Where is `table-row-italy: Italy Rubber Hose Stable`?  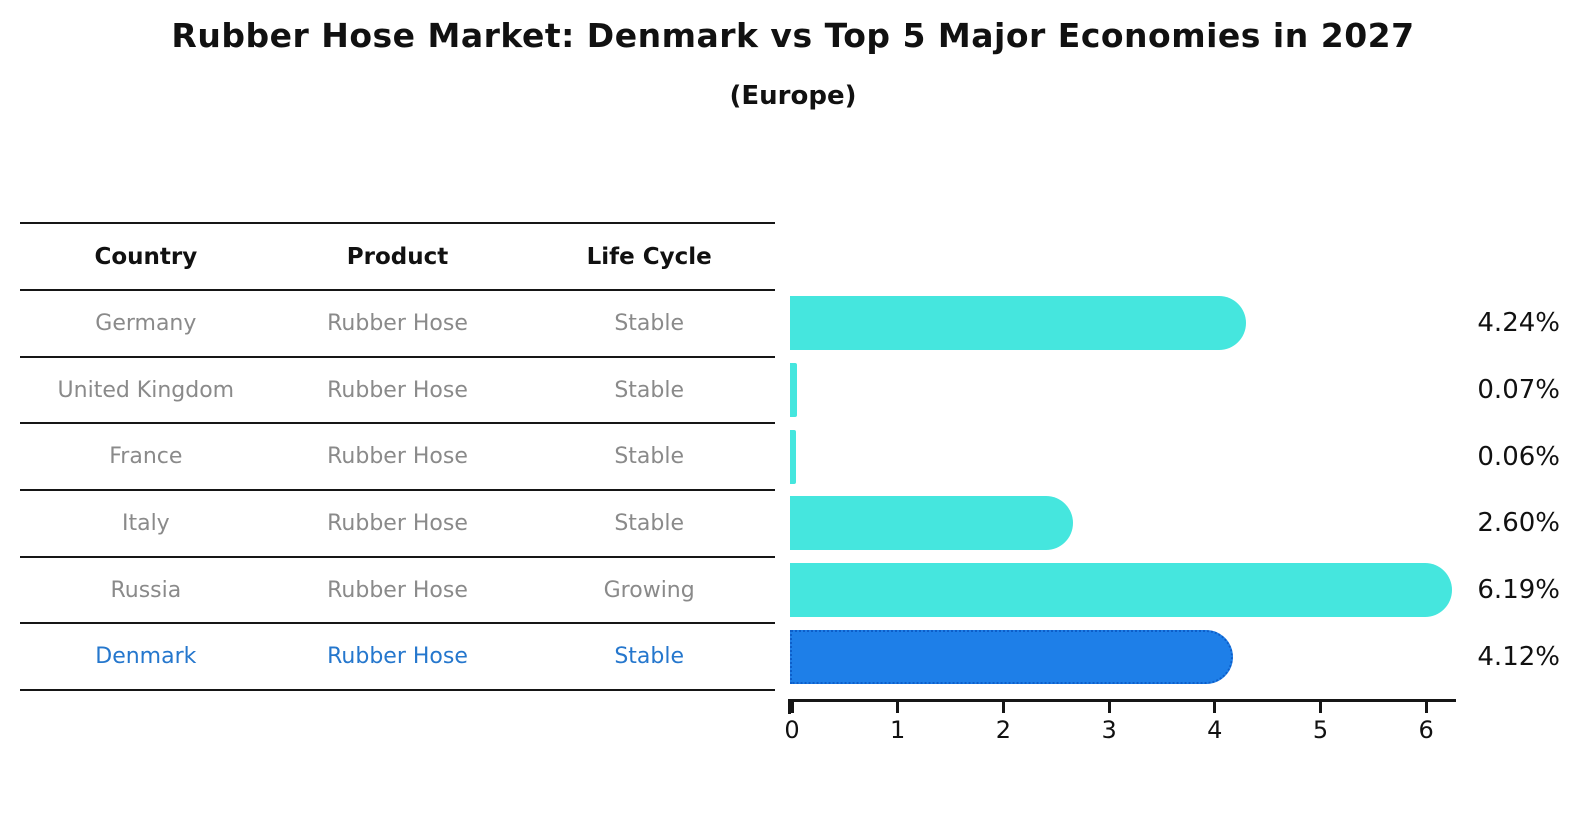 table-row-italy: Italy Rubber Hose Stable is located at coordinates (397, 524).